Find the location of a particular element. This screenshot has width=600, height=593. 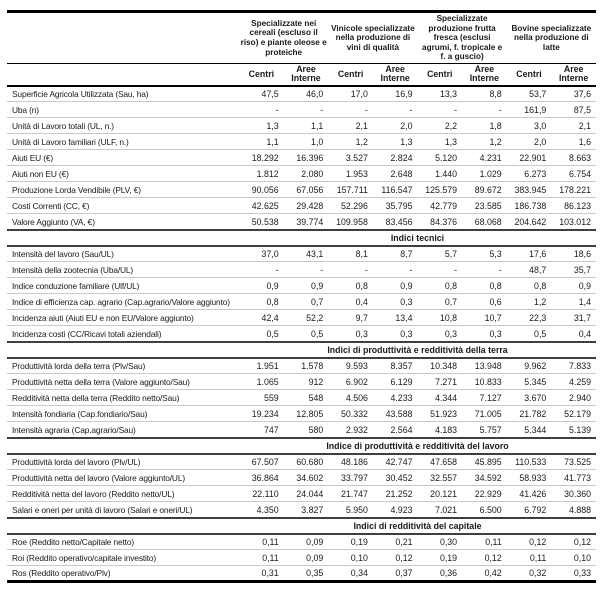

value-cell: 0,35 is located at coordinates (306, 574).